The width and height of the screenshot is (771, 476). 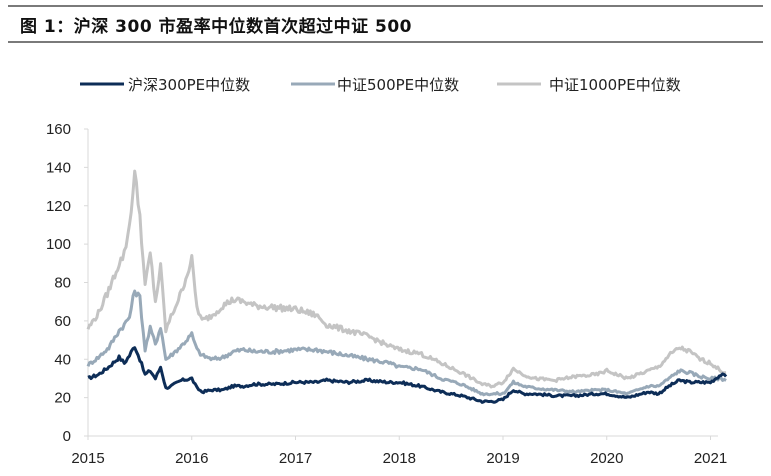 What do you see at coordinates (615, 85) in the screenshot?
I see `legend-label-2: 中证1000PE中位数` at bounding box center [615, 85].